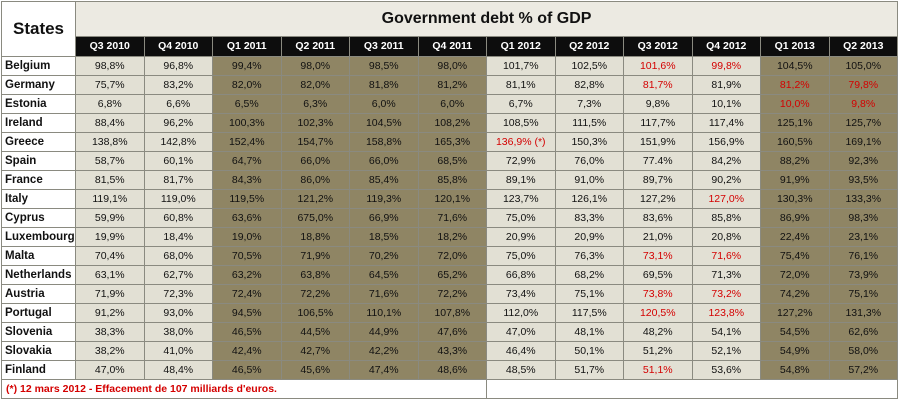 This screenshot has width=900, height=416. I want to click on debt-value-cell: 45,6%, so click(315, 370).